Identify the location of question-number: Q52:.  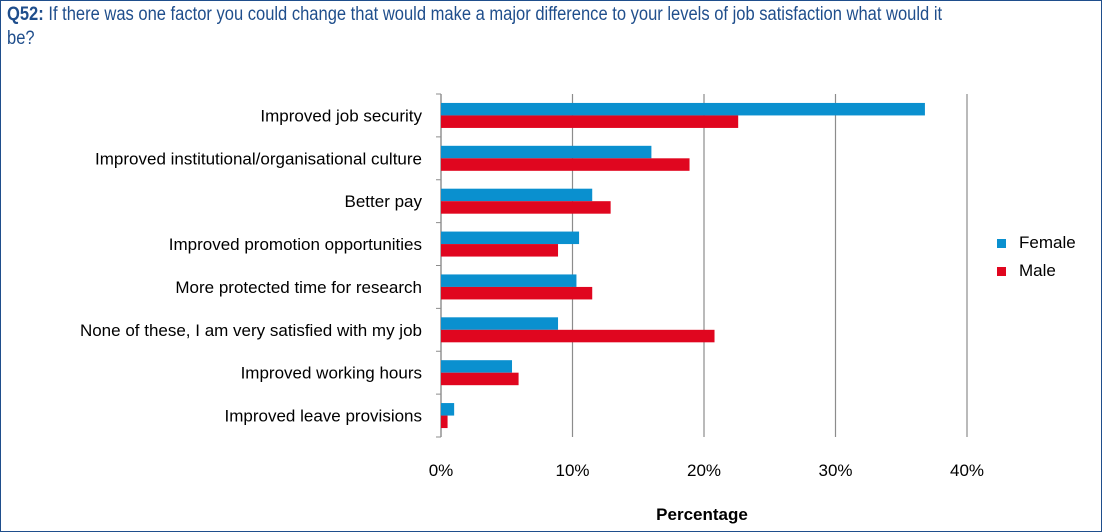
(25, 14).